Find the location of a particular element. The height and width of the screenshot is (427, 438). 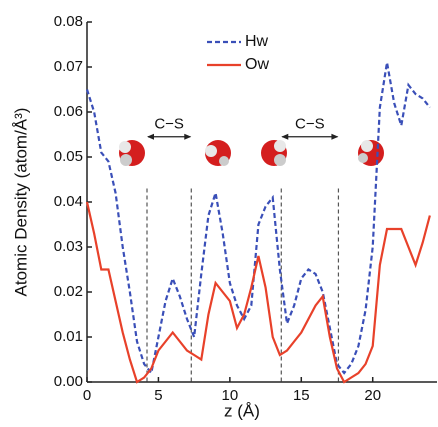

y-tick-label: 0.02 is located at coordinates (68, 291).